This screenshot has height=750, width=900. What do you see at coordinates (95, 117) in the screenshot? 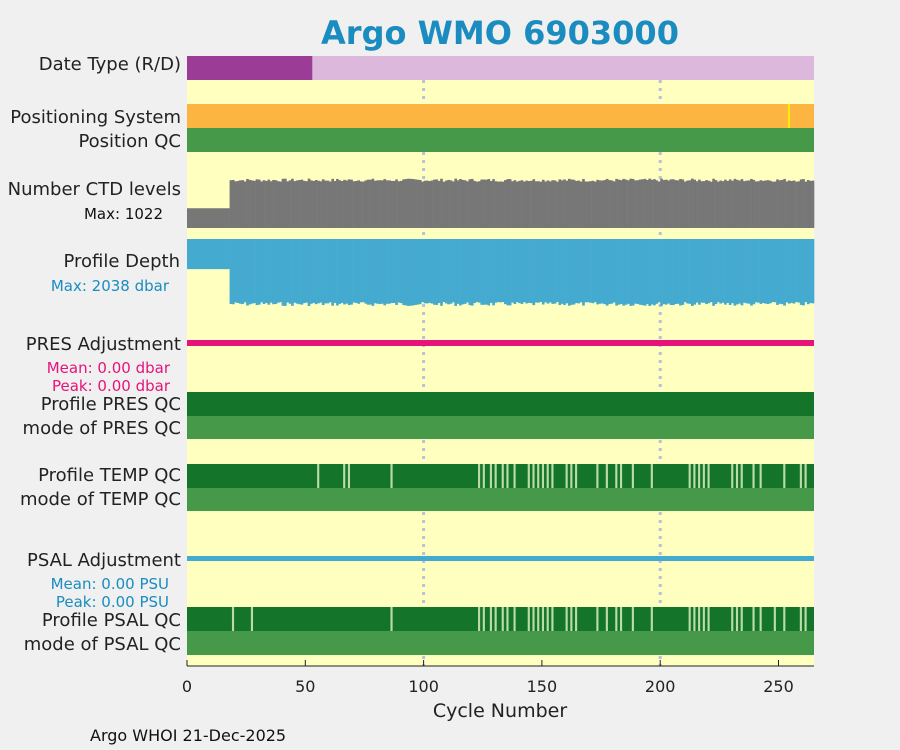
I see `label-positioning-system: Positioning System` at bounding box center [95, 117].